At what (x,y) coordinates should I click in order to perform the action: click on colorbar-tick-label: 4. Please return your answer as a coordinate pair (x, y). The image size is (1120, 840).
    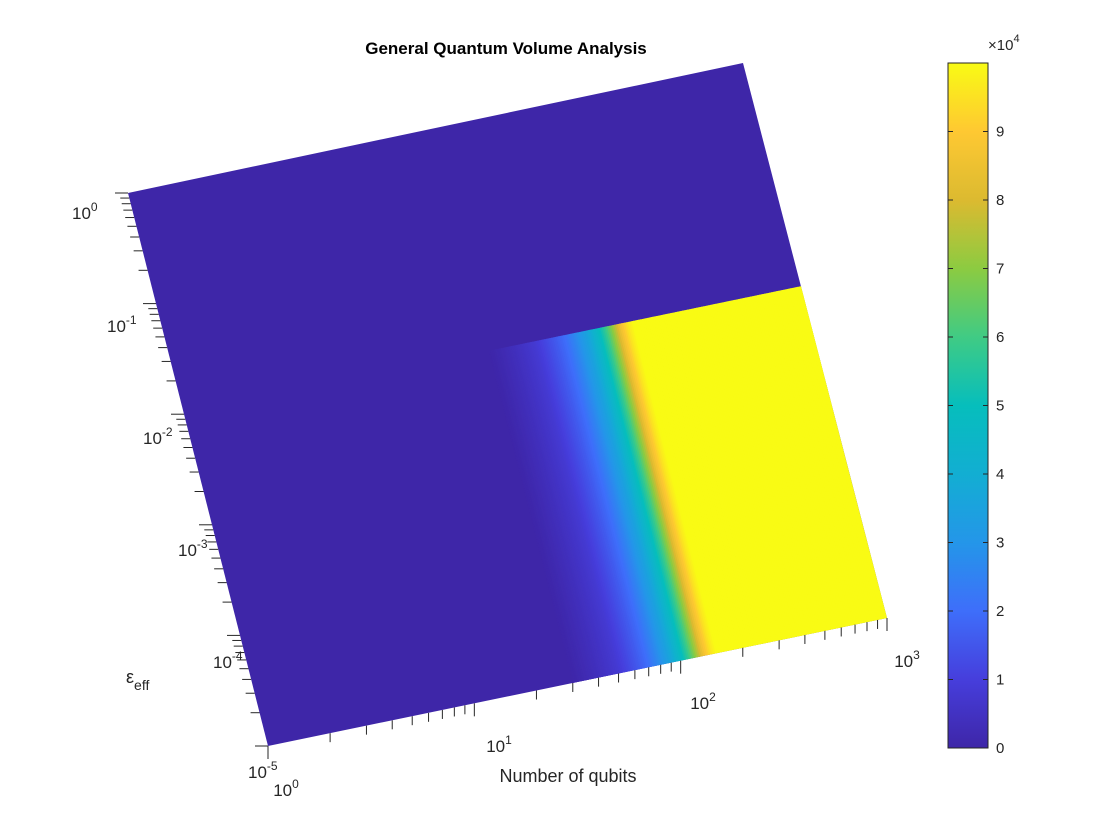
    Looking at the image, I should click on (1000, 474).